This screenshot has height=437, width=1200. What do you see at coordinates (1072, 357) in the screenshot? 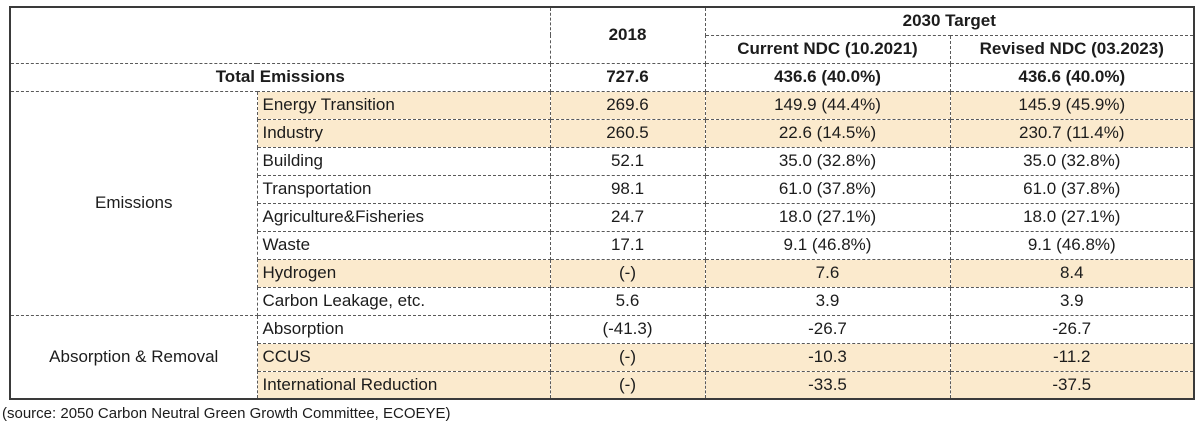
I see `value-revised: -11.2` at bounding box center [1072, 357].